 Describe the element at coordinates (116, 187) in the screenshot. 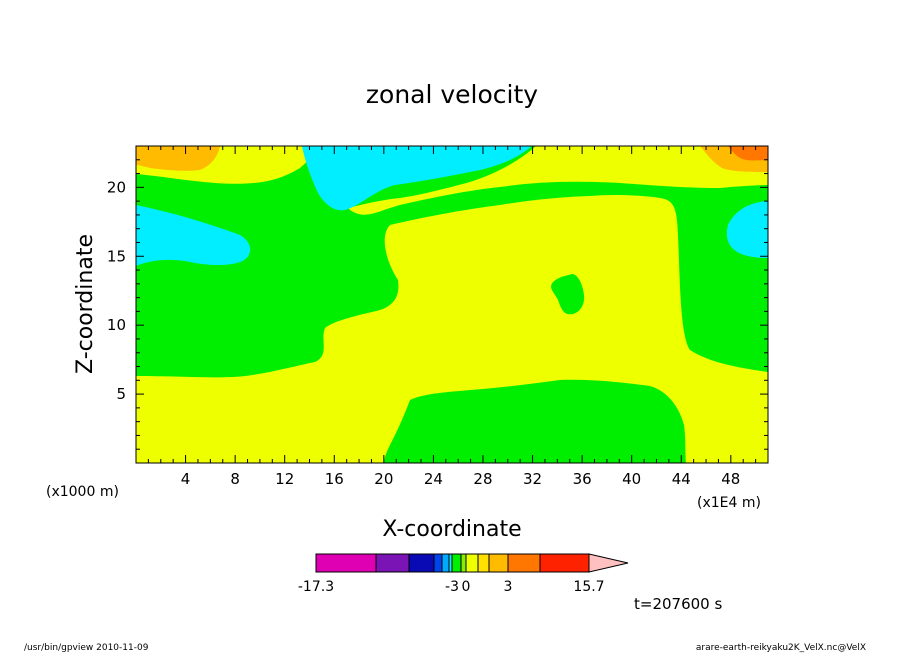

I see `y-tick-label: 20` at that location.